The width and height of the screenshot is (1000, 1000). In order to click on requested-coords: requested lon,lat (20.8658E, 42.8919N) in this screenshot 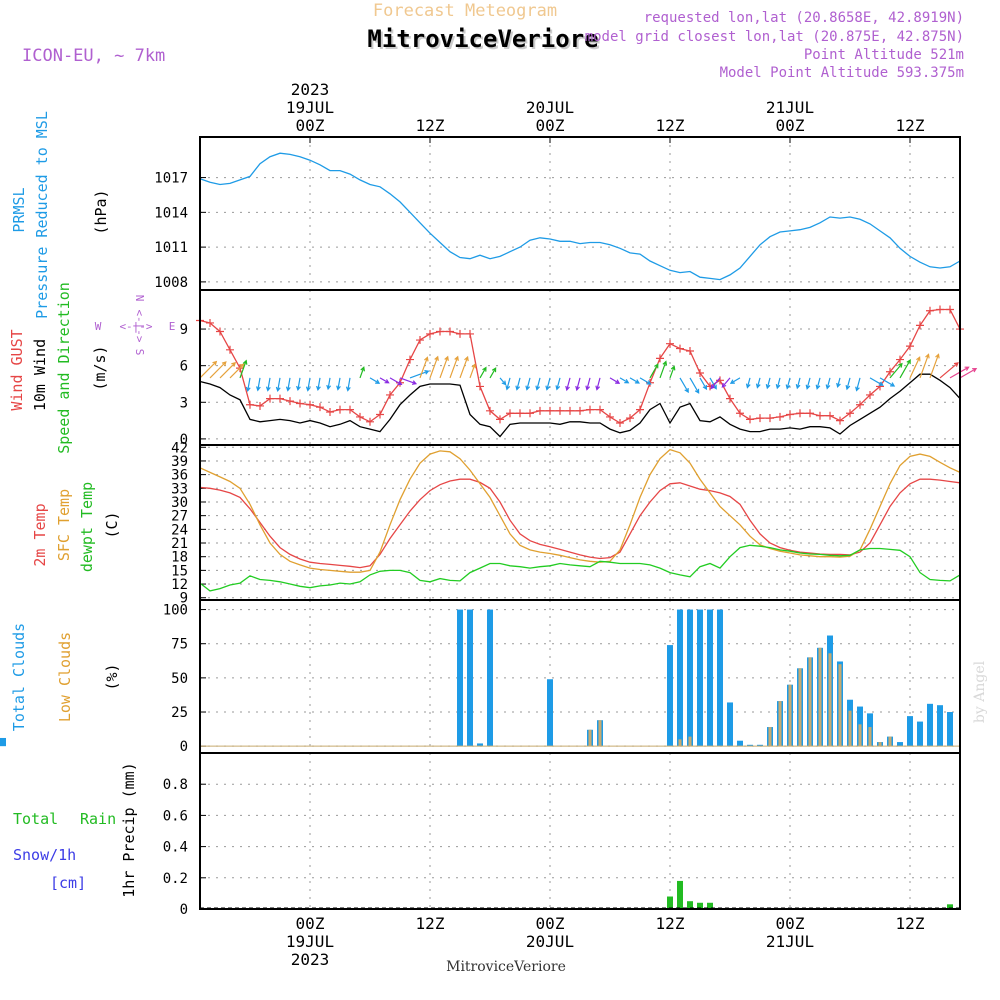, I will do `click(804, 18)`.